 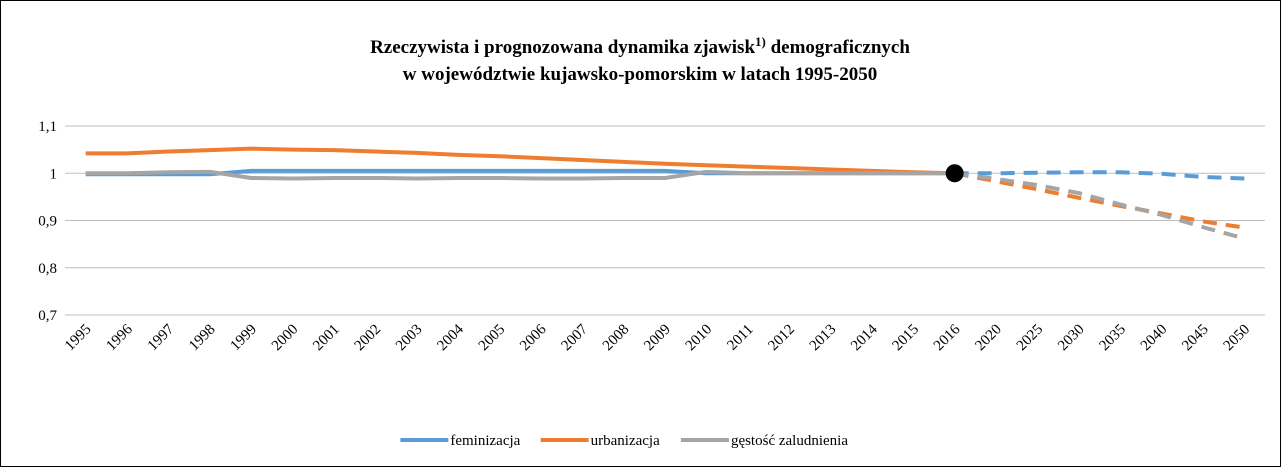 What do you see at coordinates (485, 441) in the screenshot?
I see `legend-label: feminizacja` at bounding box center [485, 441].